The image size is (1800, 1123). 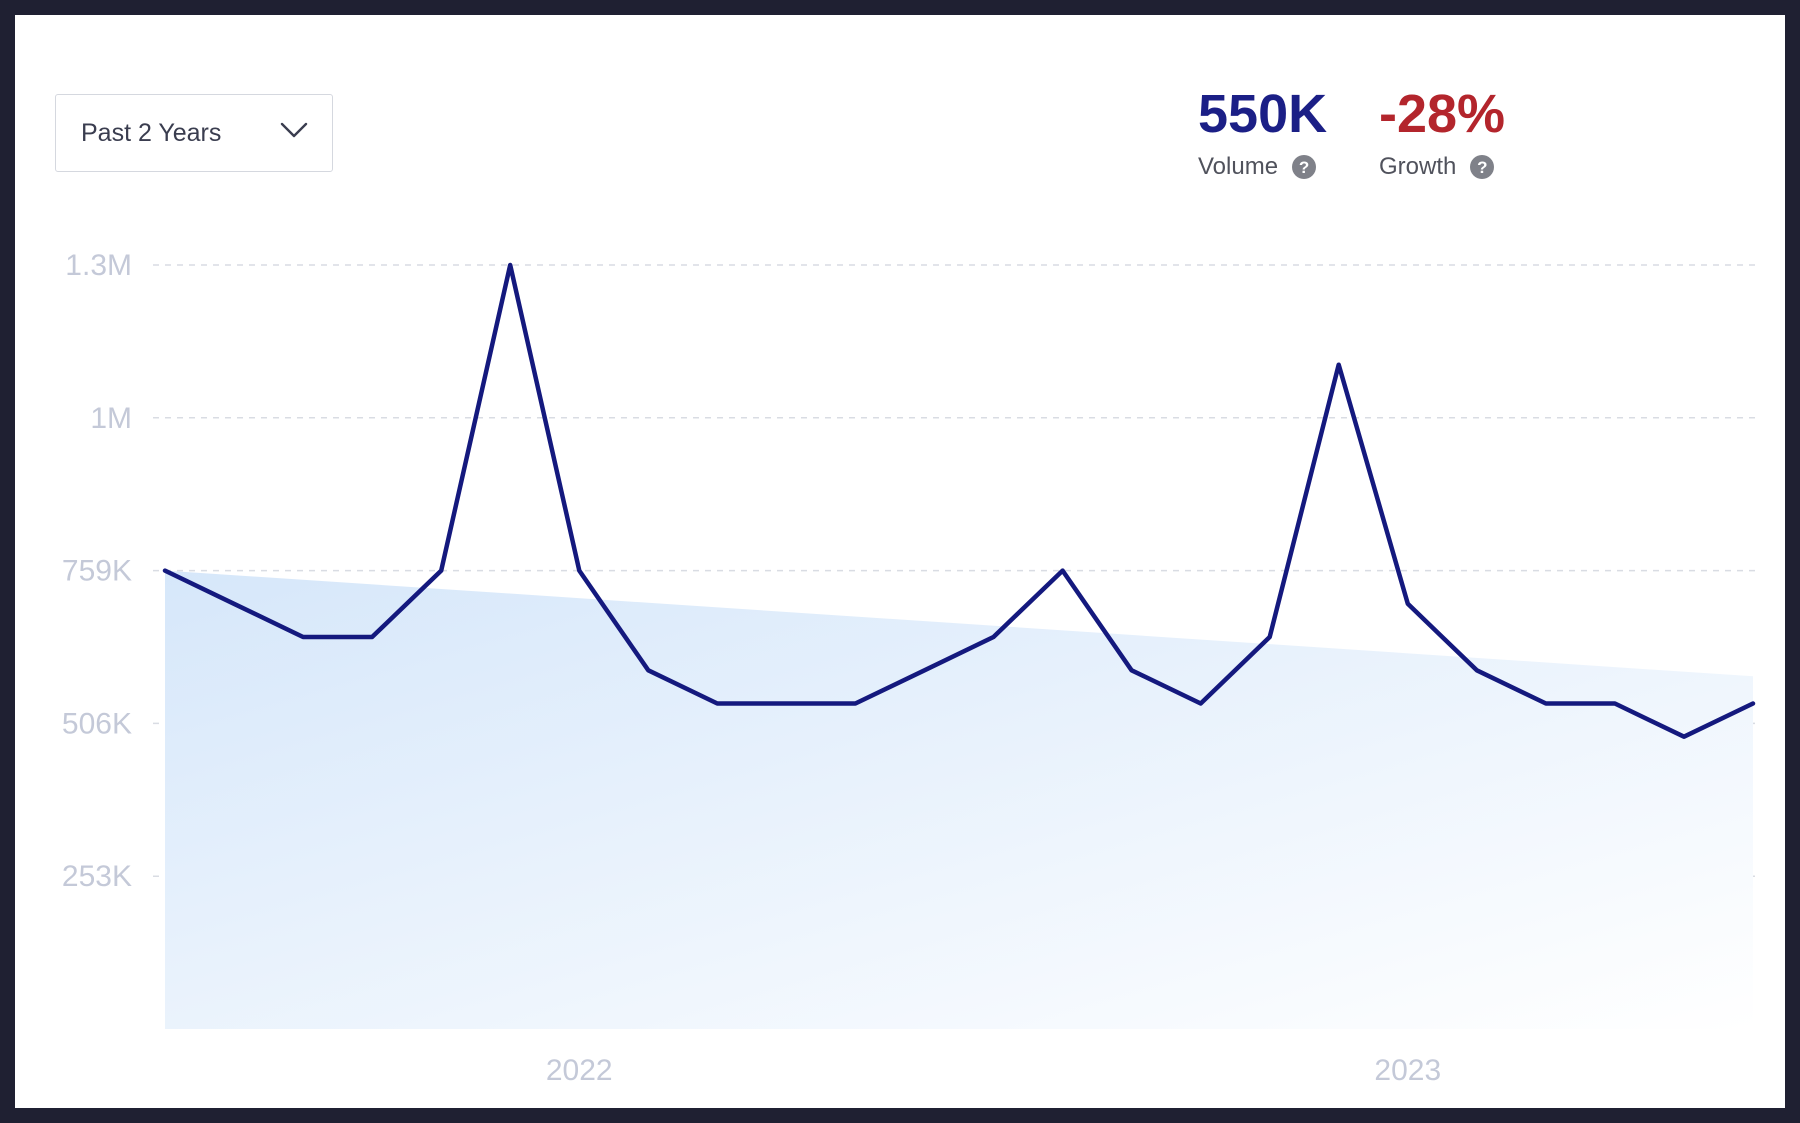 I want to click on growth-value: -28%, so click(x=1442, y=114).